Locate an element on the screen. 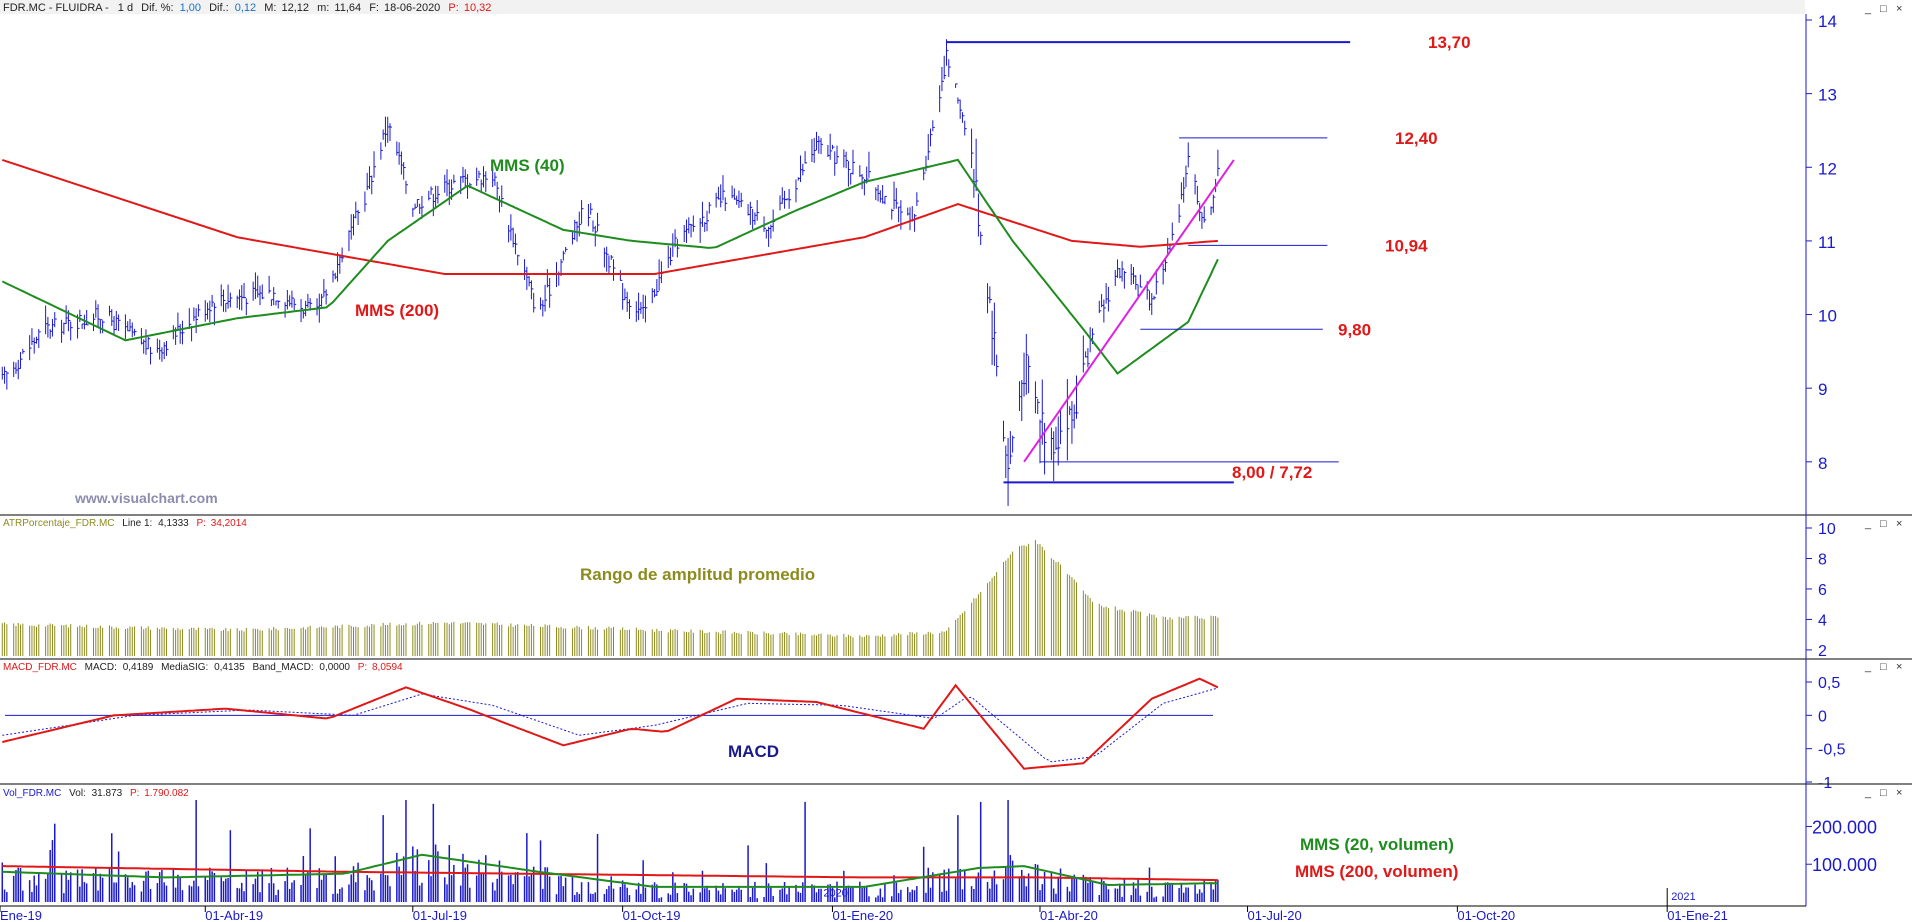  header-dif-pct-label: Dif. %: is located at coordinates (157, 8).